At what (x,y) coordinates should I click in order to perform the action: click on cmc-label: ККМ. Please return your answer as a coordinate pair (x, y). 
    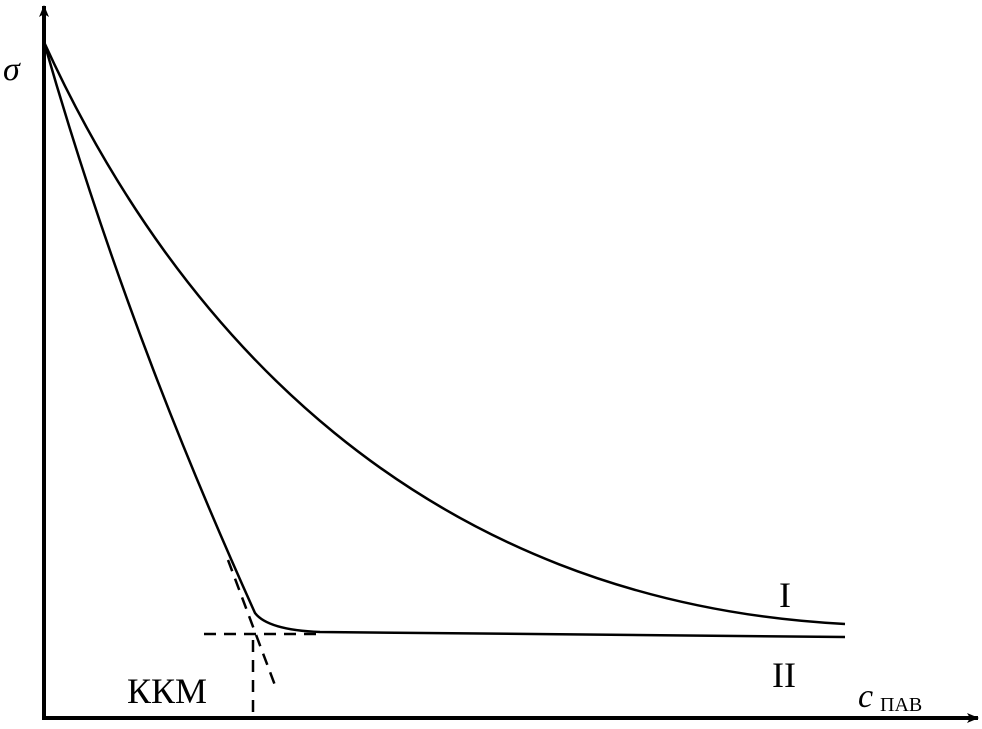
    Looking at the image, I should click on (167, 691).